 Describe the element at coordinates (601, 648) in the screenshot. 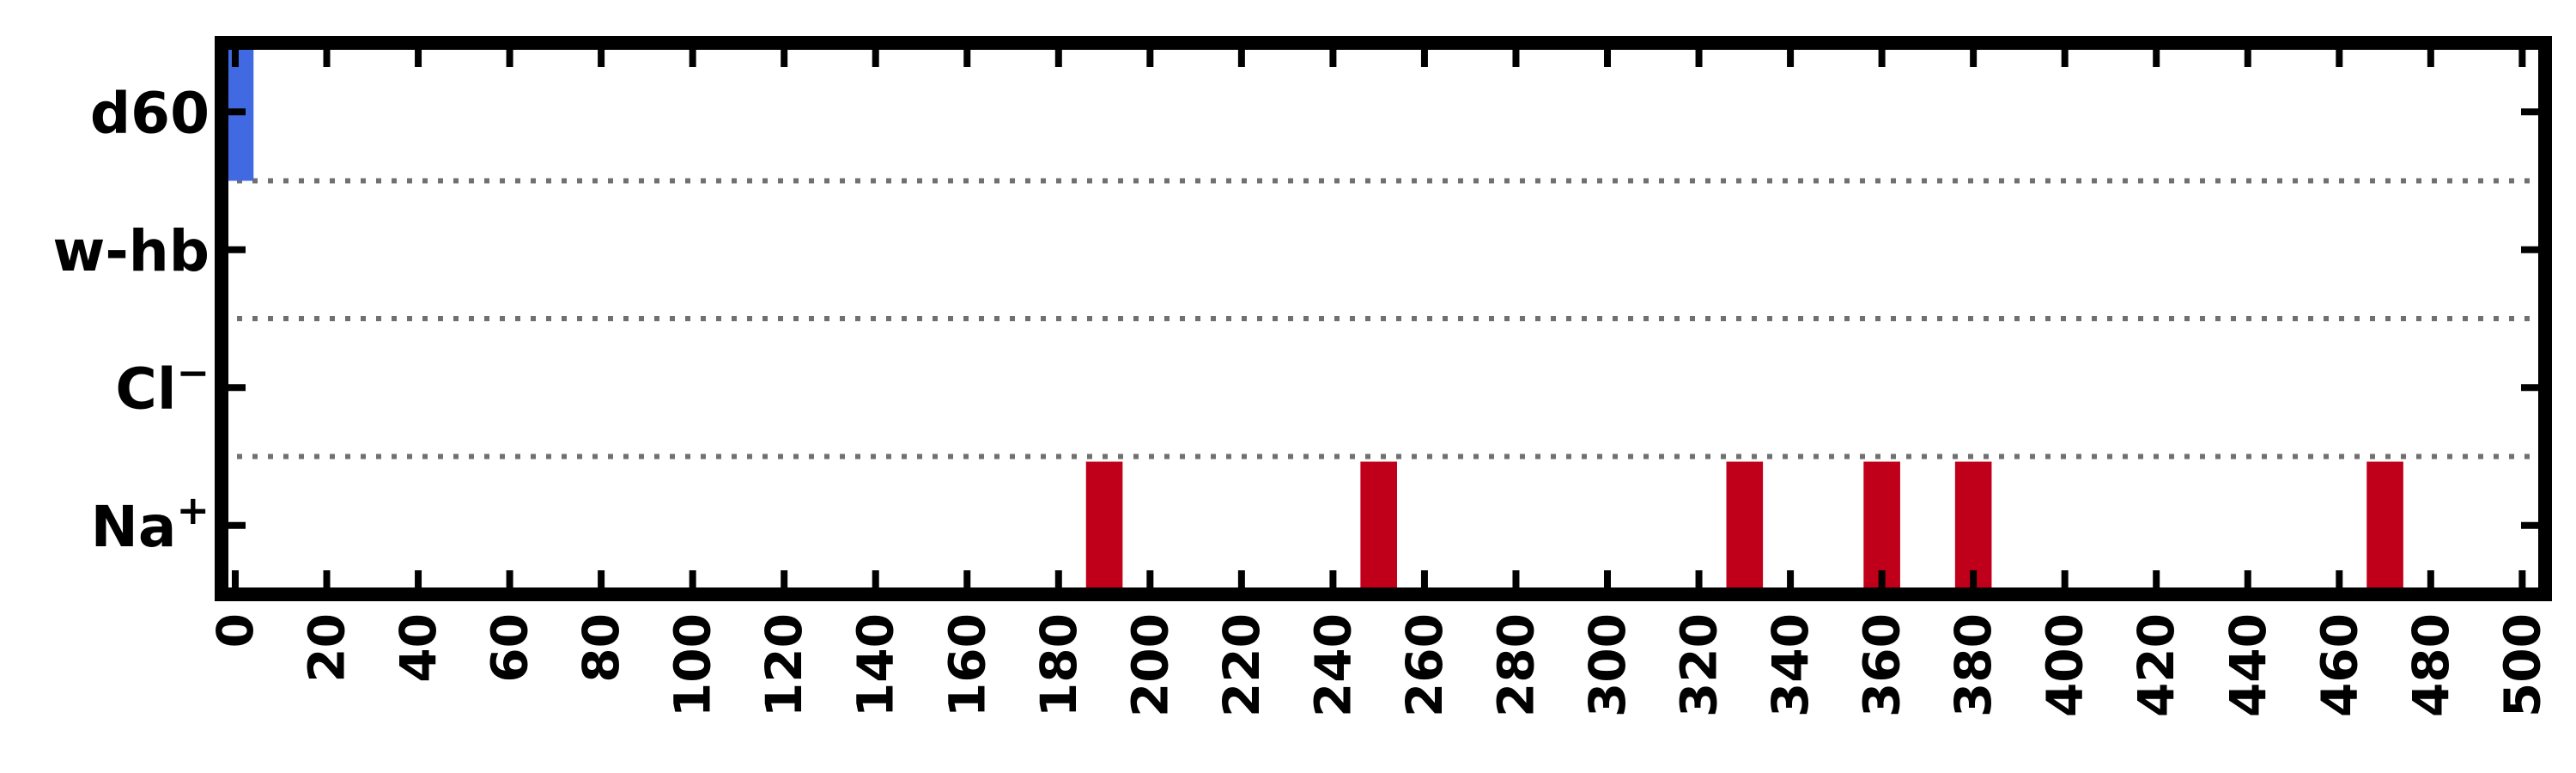

I see `x-tick-label: 80` at that location.